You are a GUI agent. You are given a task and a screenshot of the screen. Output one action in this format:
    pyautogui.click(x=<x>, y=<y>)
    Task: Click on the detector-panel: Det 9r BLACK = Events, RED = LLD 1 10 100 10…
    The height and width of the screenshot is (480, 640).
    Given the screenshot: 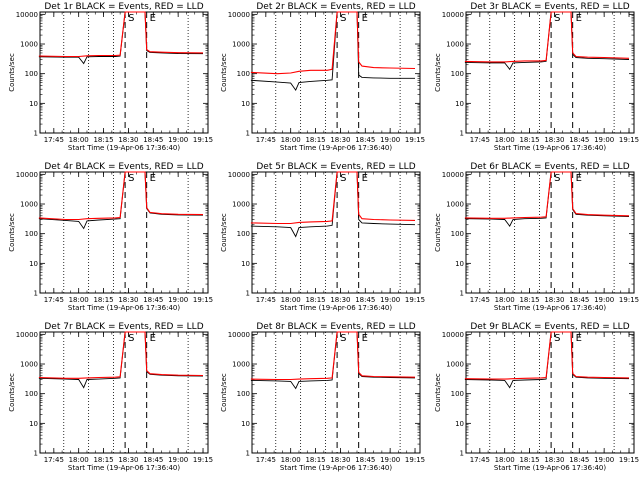 What is the action you would take?
    pyautogui.click(x=536, y=397)
    